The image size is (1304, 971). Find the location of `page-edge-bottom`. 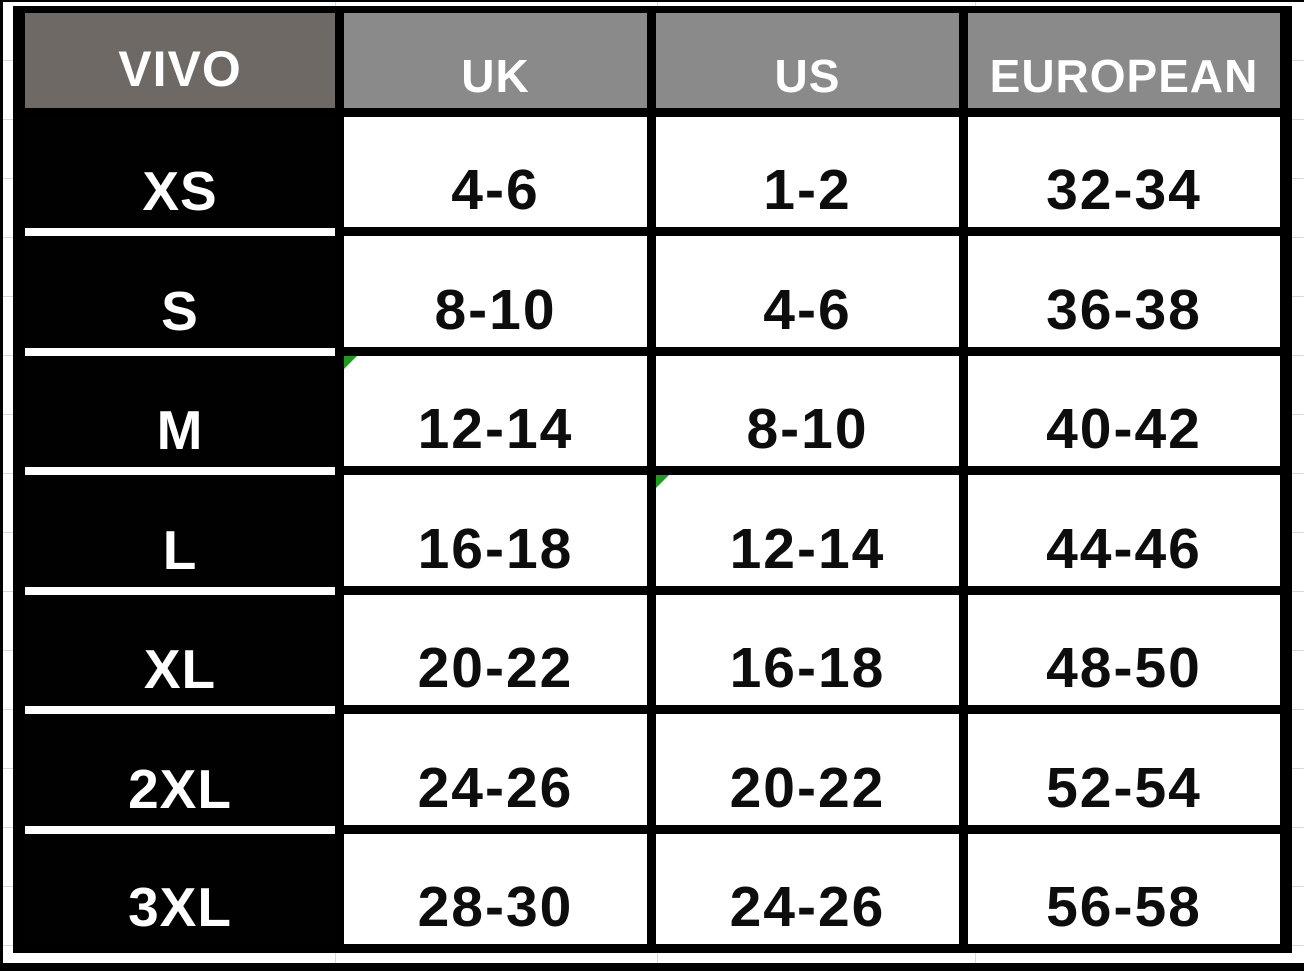

page-edge-bottom is located at coordinates (652, 967).